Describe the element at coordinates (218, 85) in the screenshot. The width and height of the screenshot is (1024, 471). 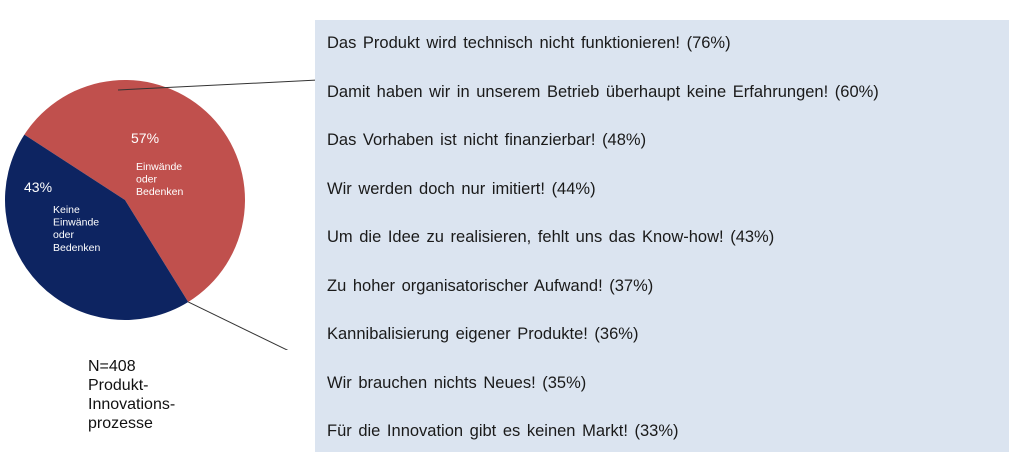
I see `connector-line-top` at that location.